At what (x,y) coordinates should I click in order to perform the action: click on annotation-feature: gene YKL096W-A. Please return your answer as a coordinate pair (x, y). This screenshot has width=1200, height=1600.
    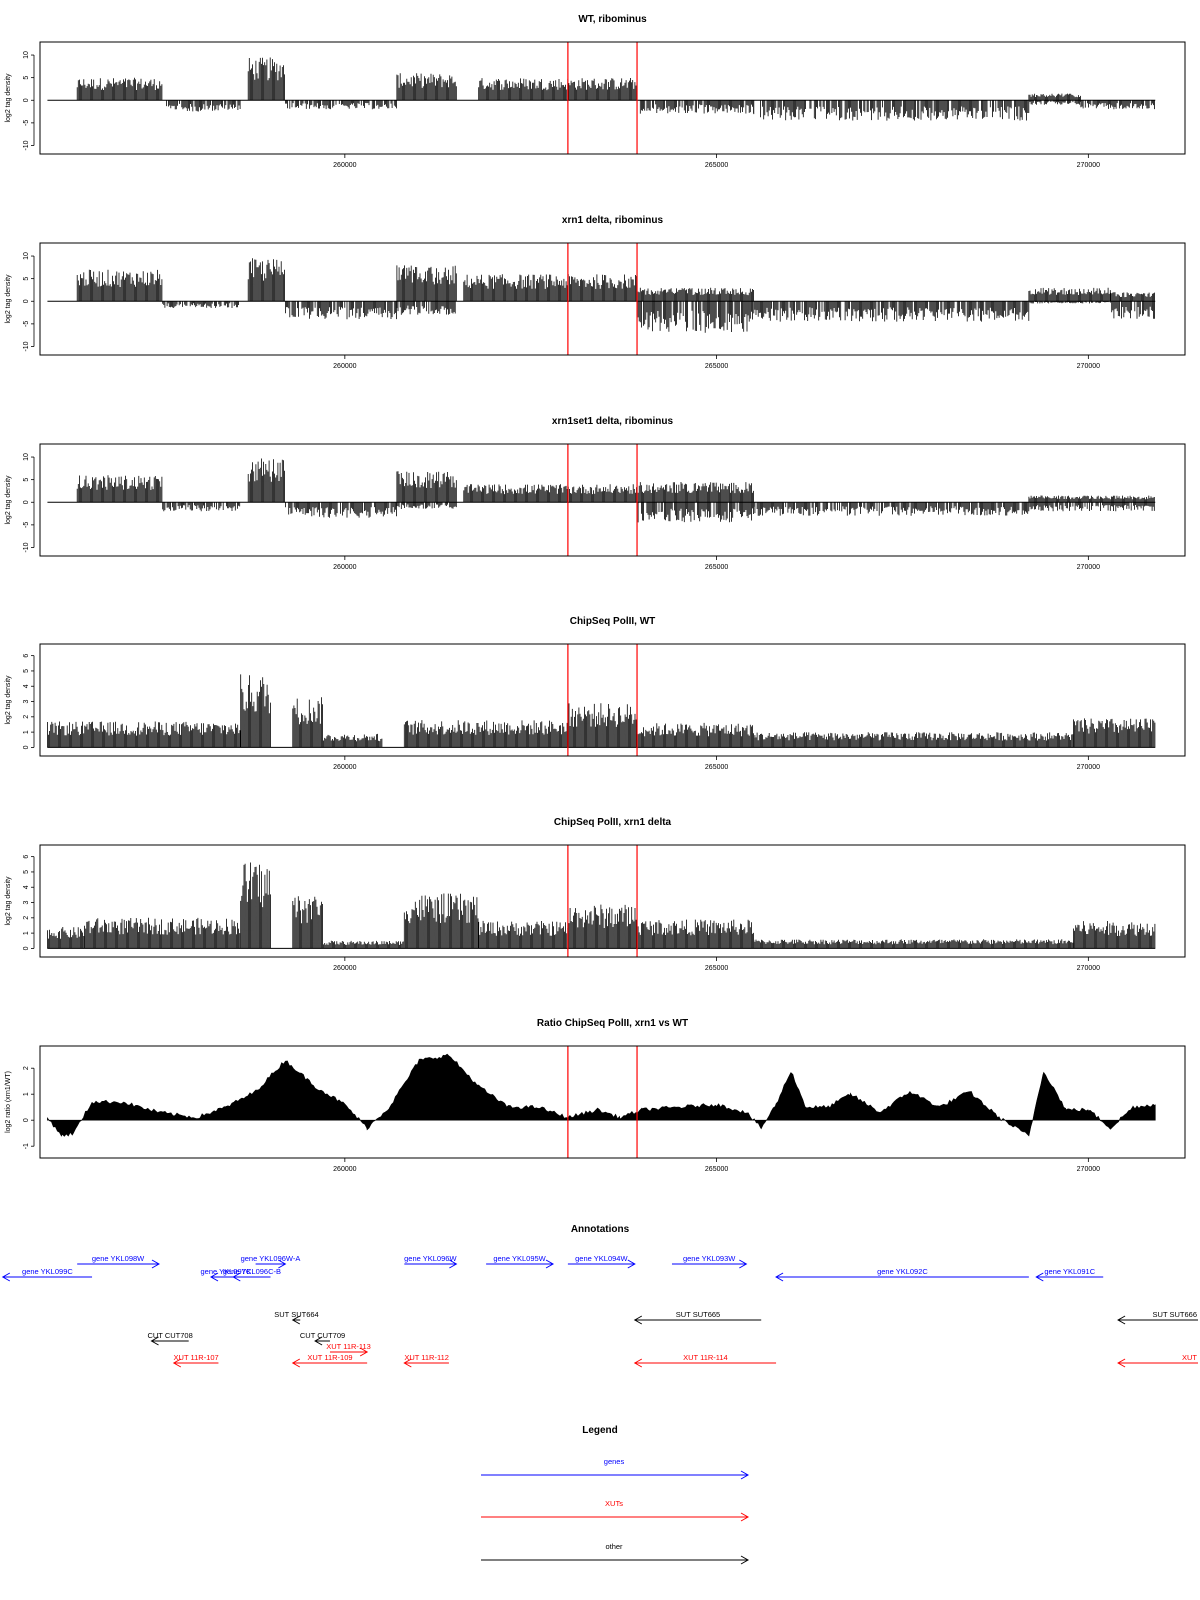
    Looking at the image, I should click on (270, 1261).